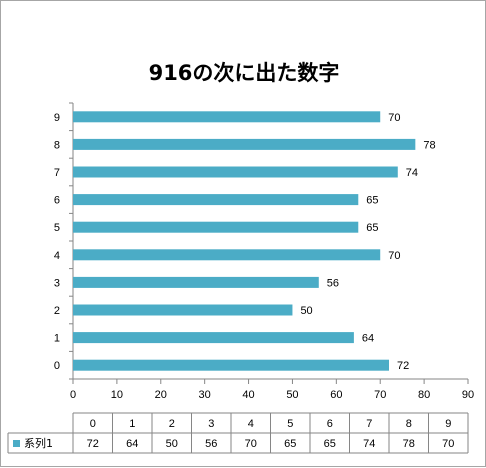 The width and height of the screenshot is (486, 468). I want to click on x-tick-label: 0, so click(73, 395).